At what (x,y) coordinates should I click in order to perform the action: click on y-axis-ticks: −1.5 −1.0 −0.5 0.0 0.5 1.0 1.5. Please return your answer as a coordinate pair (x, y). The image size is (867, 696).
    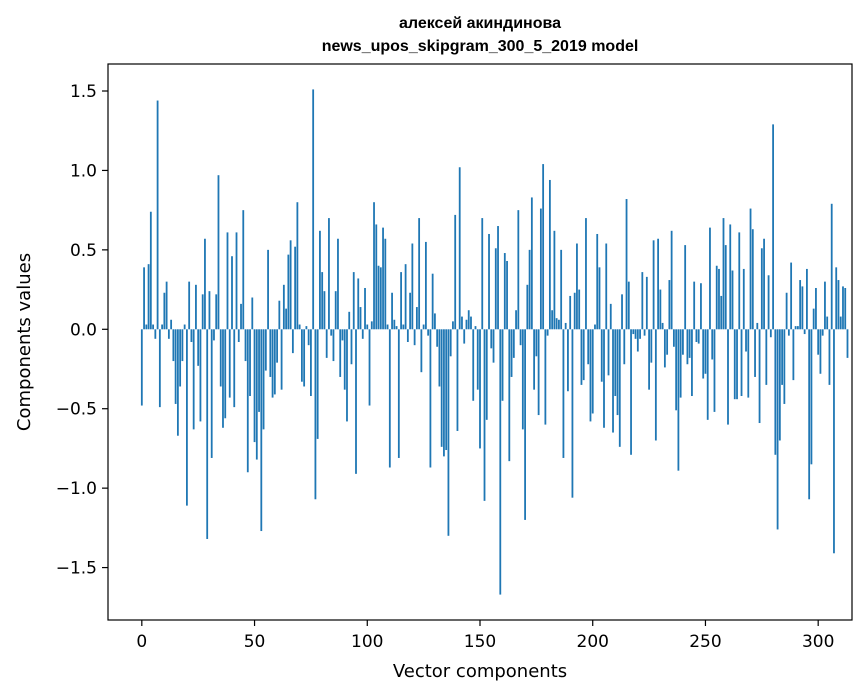
    Looking at the image, I should click on (82, 330).